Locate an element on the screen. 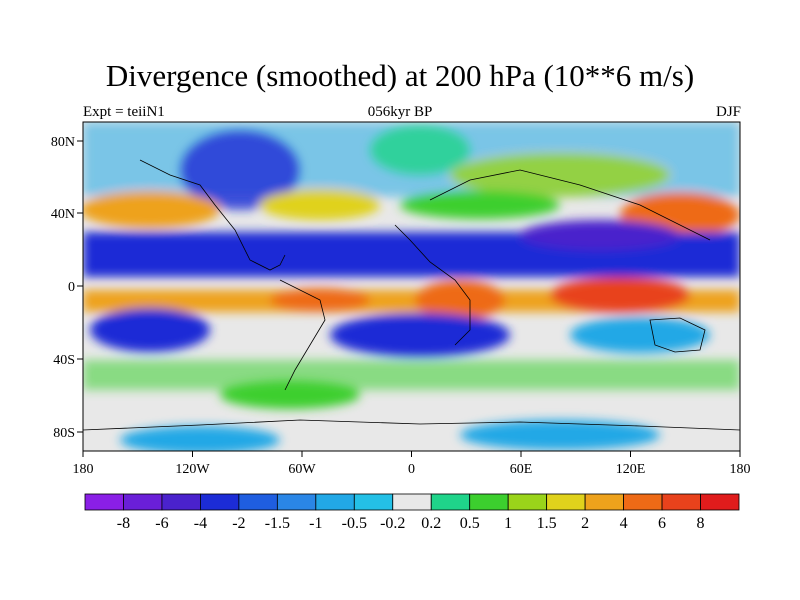  coast-africa is located at coordinates (432, 285).